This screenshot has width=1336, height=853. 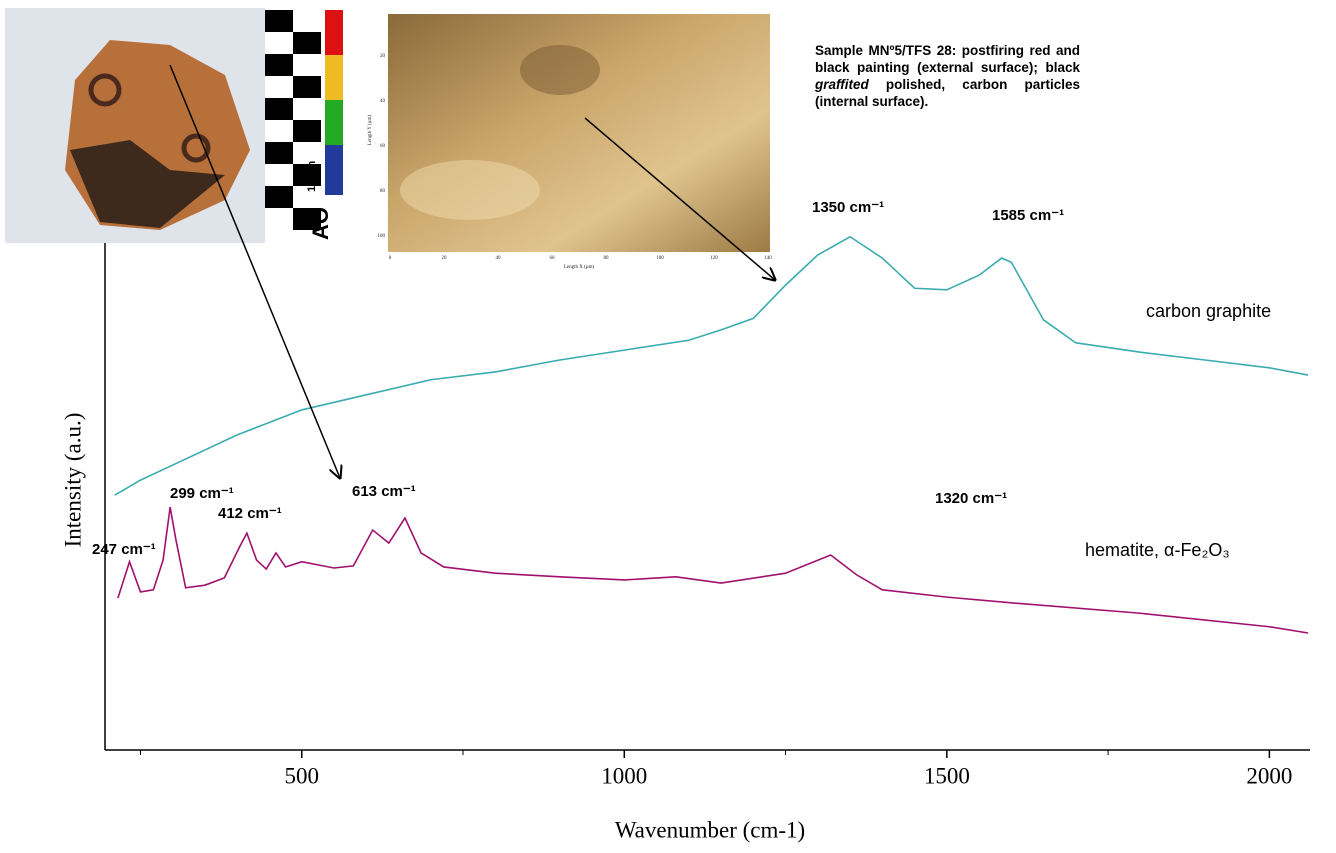 What do you see at coordinates (1157, 550) in the screenshot?
I see `series-label: hematite, α-Fe₂O₃` at bounding box center [1157, 550].